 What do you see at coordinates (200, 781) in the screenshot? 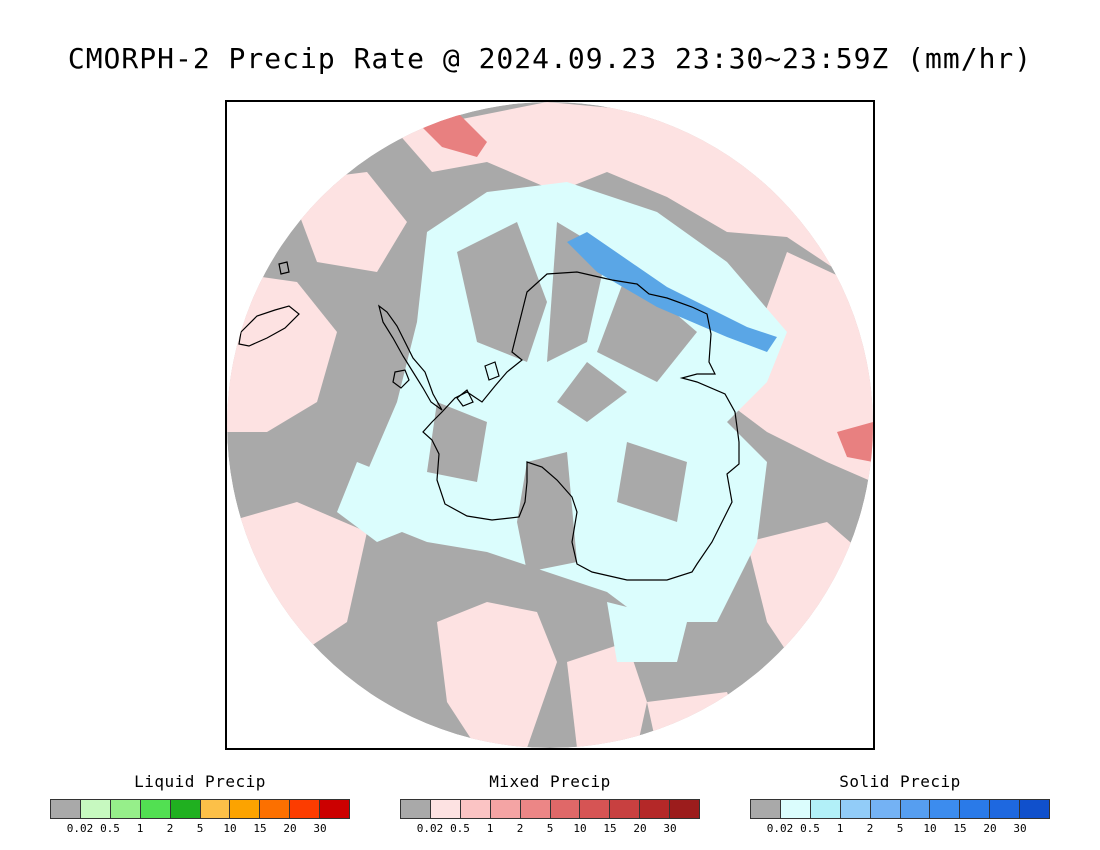
I see `legend-title: Liquid Precip` at bounding box center [200, 781].